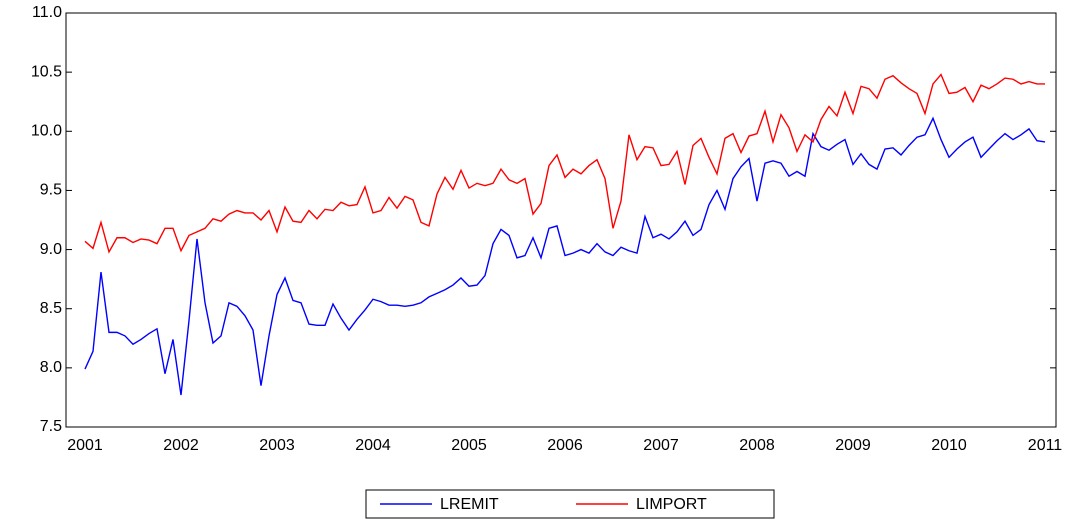 Image resolution: width=1092 pixels, height=525 pixels. I want to click on x-tick-label: 2001, so click(85, 445).